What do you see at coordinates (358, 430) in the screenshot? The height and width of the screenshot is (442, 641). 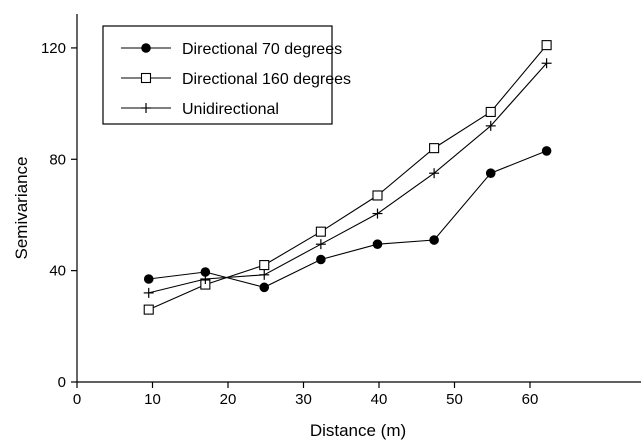 I see `x-axis-title: Distance (m)` at bounding box center [358, 430].